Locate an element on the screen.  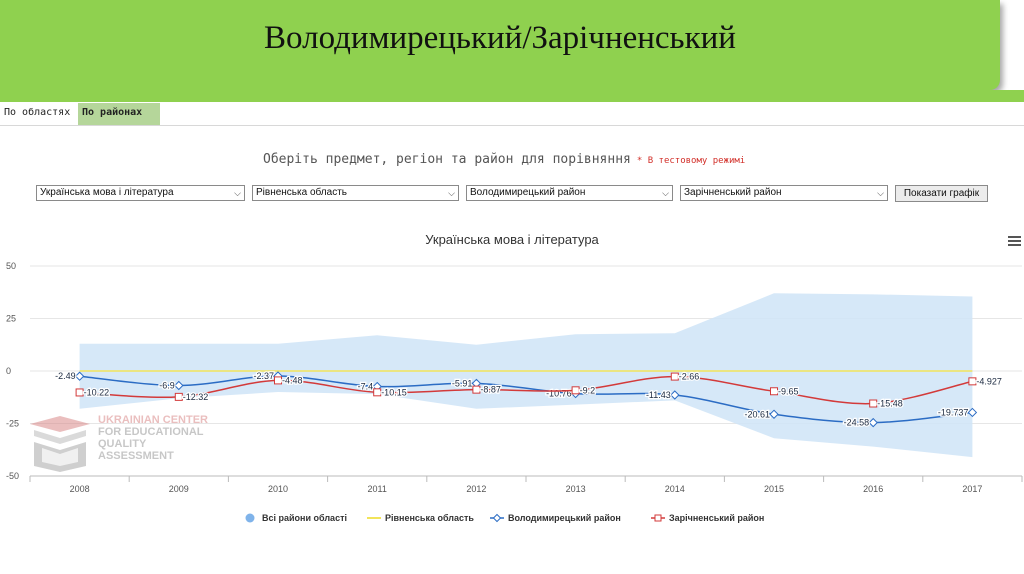
data-label-district2: -15.48 is located at coordinates (890, 404).